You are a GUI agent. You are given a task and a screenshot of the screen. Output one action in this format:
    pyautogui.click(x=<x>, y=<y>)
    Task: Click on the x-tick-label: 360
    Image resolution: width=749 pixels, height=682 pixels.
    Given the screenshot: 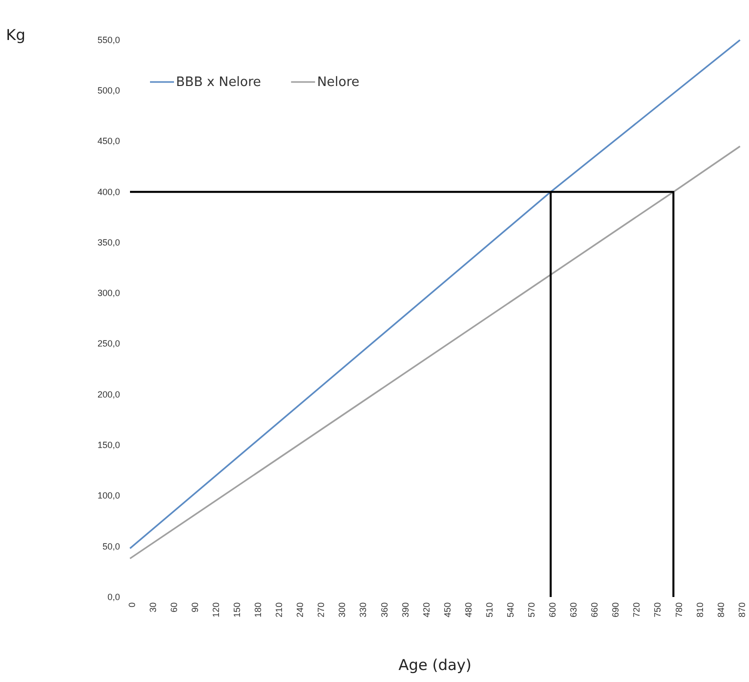 What is the action you would take?
    pyautogui.click(x=384, y=610)
    